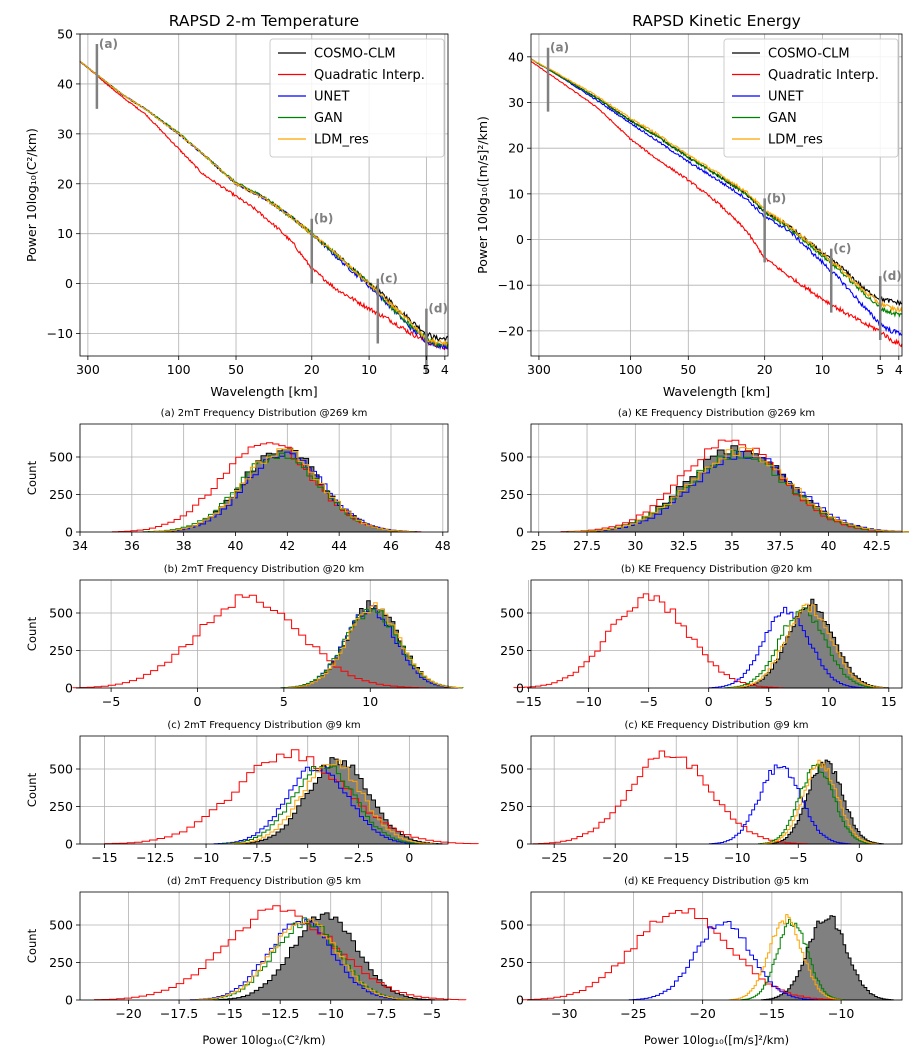  Describe the element at coordinates (391, 545) in the screenshot. I see `x-tick-label: 46` at that location.